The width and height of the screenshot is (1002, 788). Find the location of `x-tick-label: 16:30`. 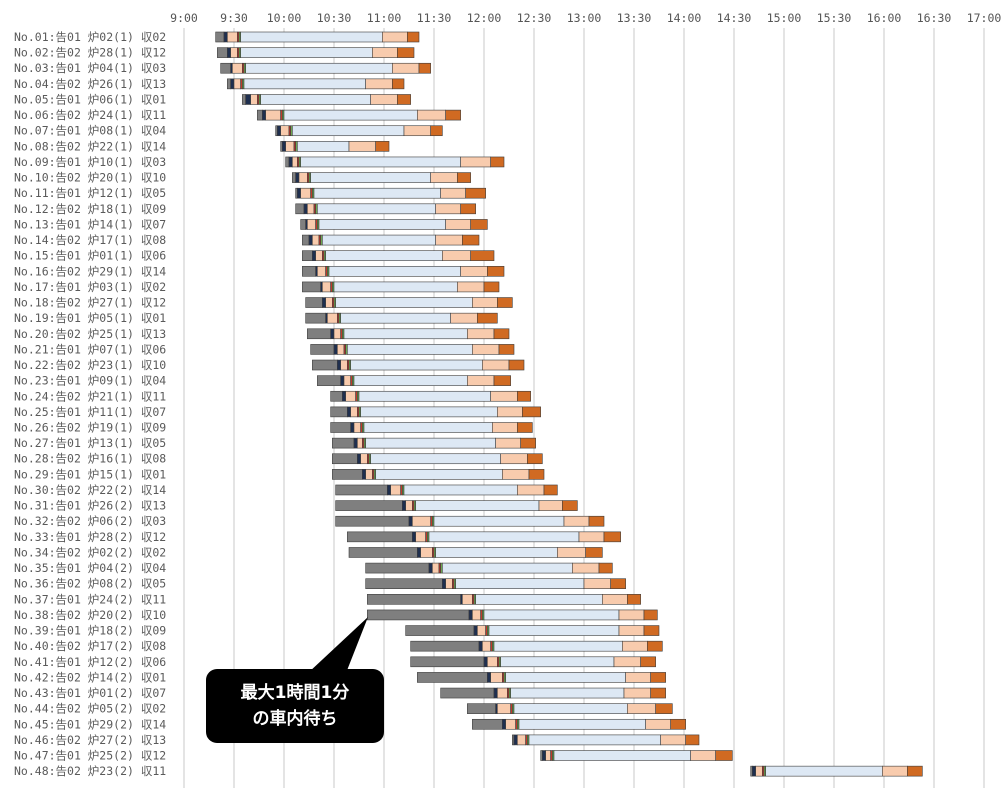

x-tick-label: 16:30 is located at coordinates (934, 18).